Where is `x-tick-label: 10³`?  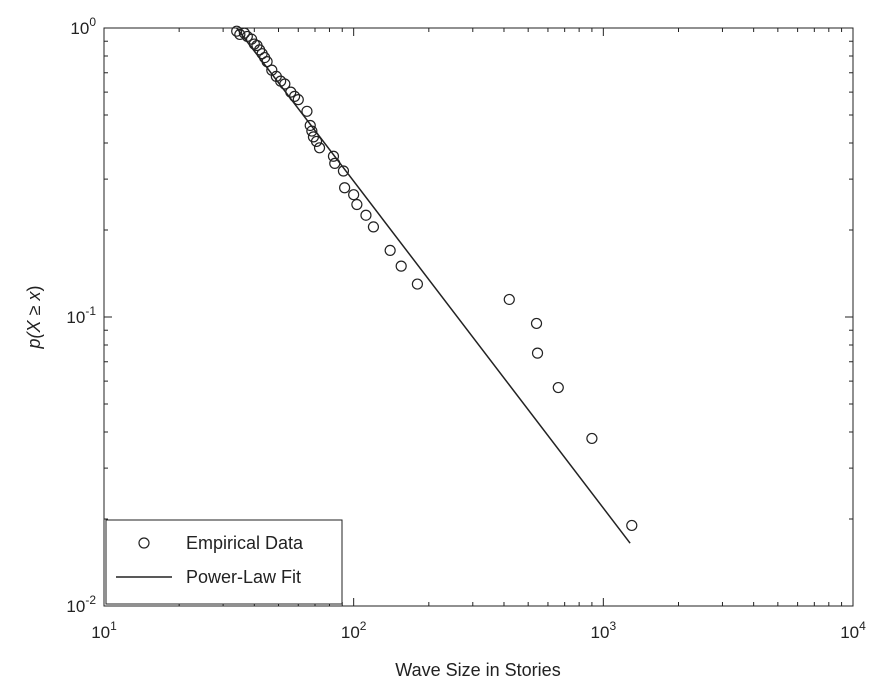 x-tick-label: 10³ is located at coordinates (604, 630).